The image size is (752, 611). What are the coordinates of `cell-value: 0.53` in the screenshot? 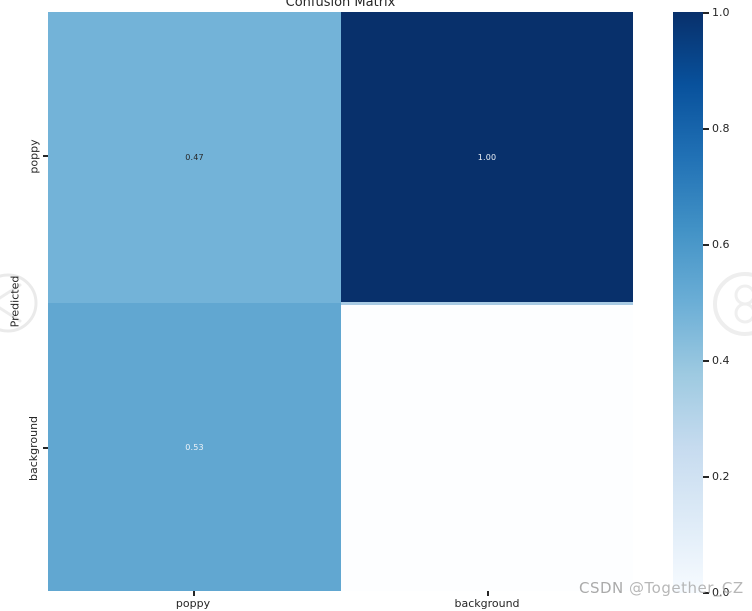 It's located at (194, 447).